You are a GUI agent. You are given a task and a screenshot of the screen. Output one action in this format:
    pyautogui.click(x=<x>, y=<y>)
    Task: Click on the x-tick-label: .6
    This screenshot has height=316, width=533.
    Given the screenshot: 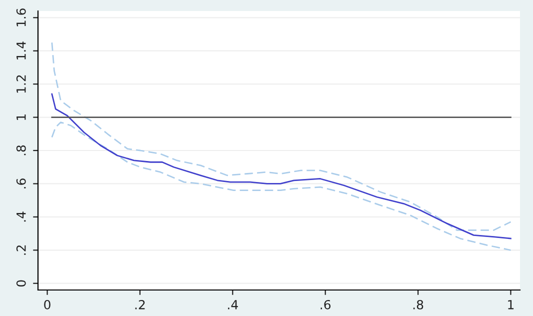 What is the action you would take?
    pyautogui.click(x=325, y=305)
    